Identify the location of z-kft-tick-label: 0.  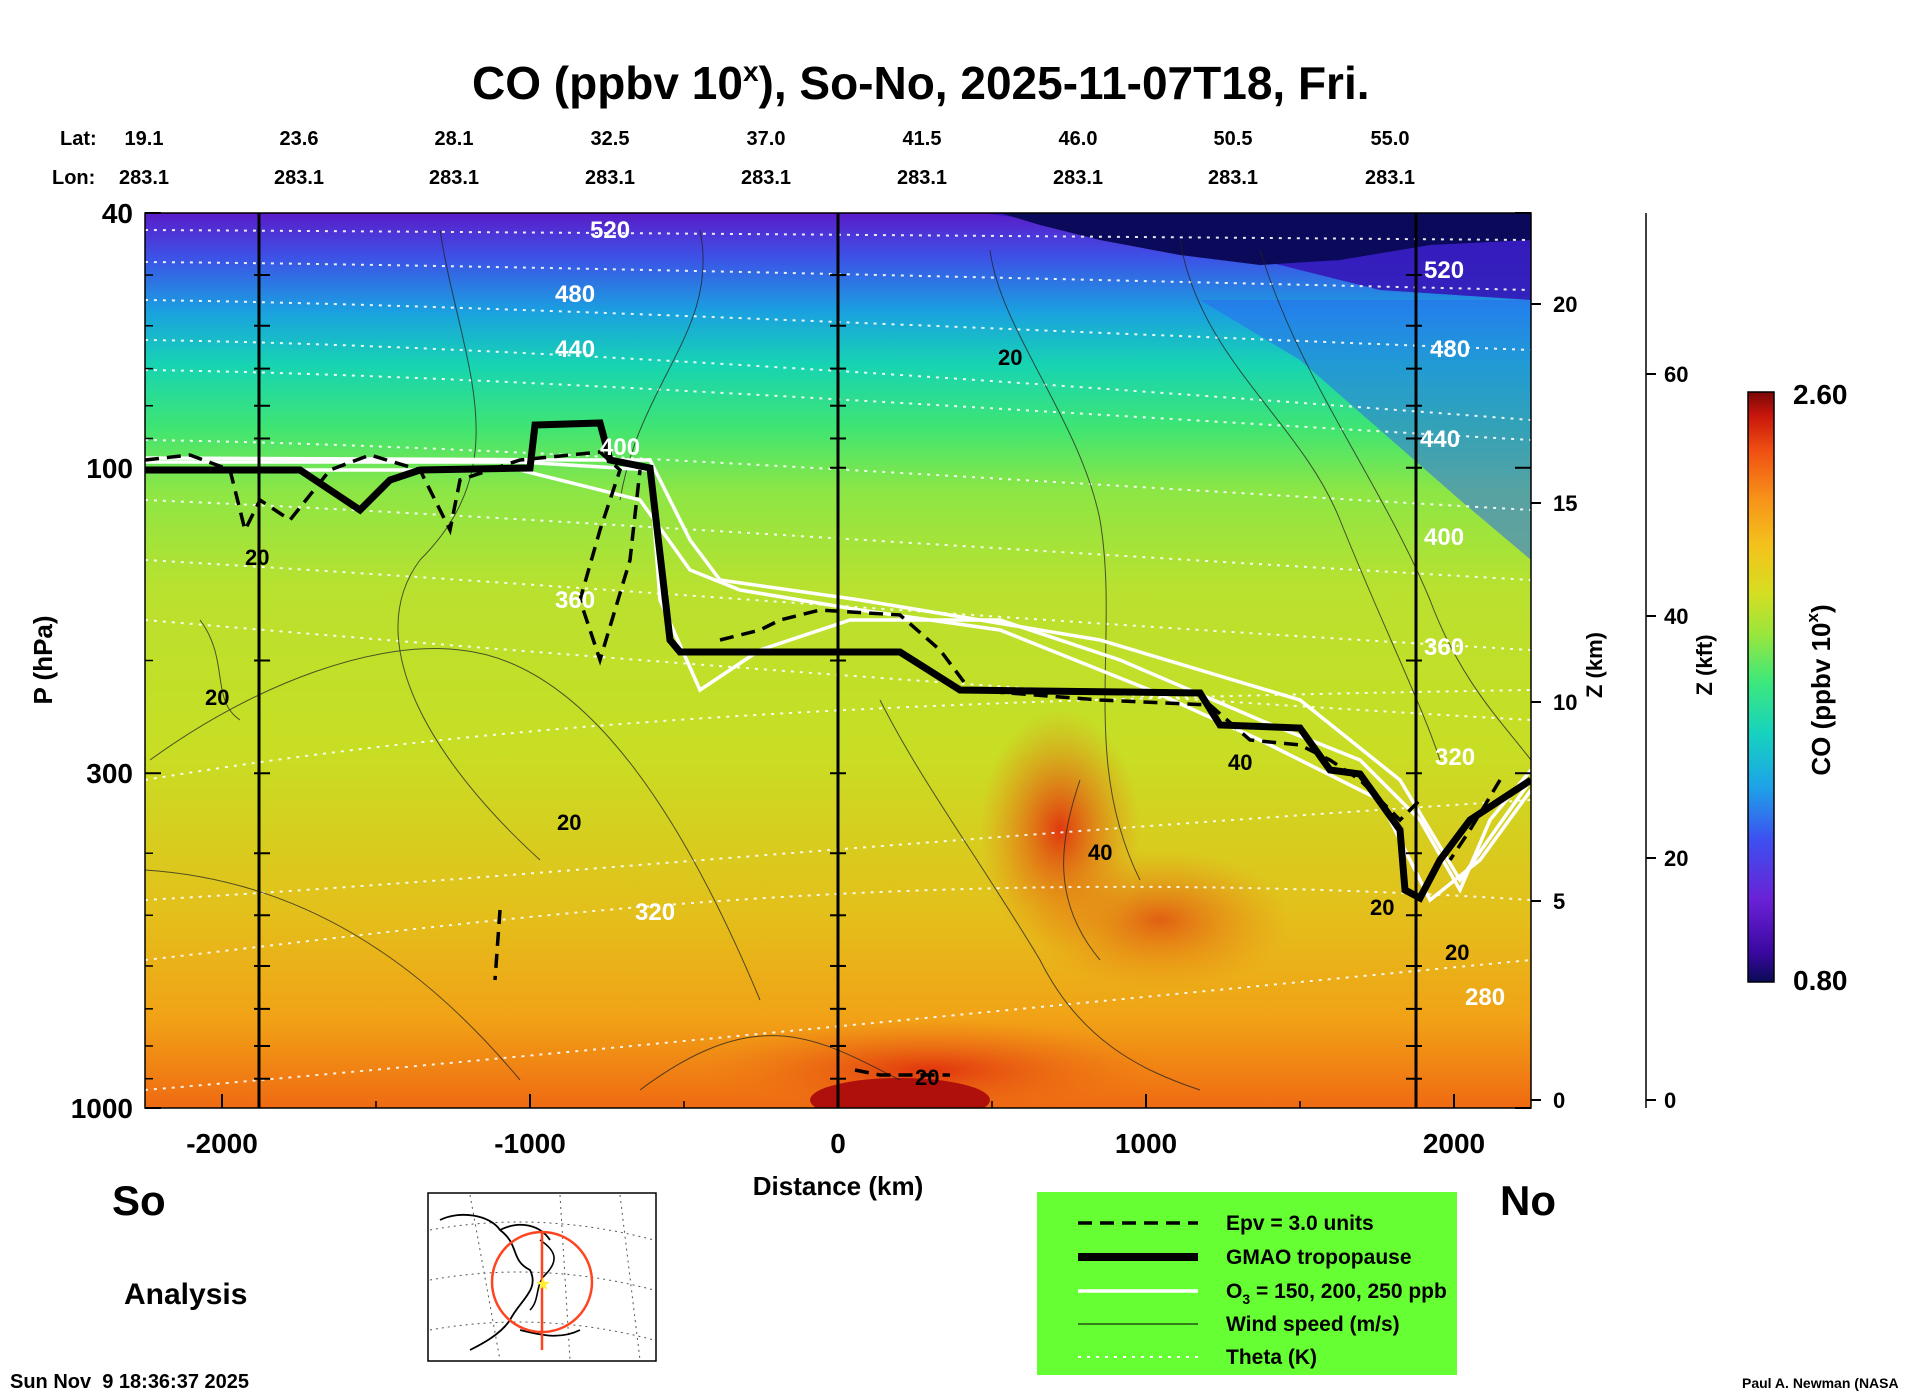
(1670, 1100).